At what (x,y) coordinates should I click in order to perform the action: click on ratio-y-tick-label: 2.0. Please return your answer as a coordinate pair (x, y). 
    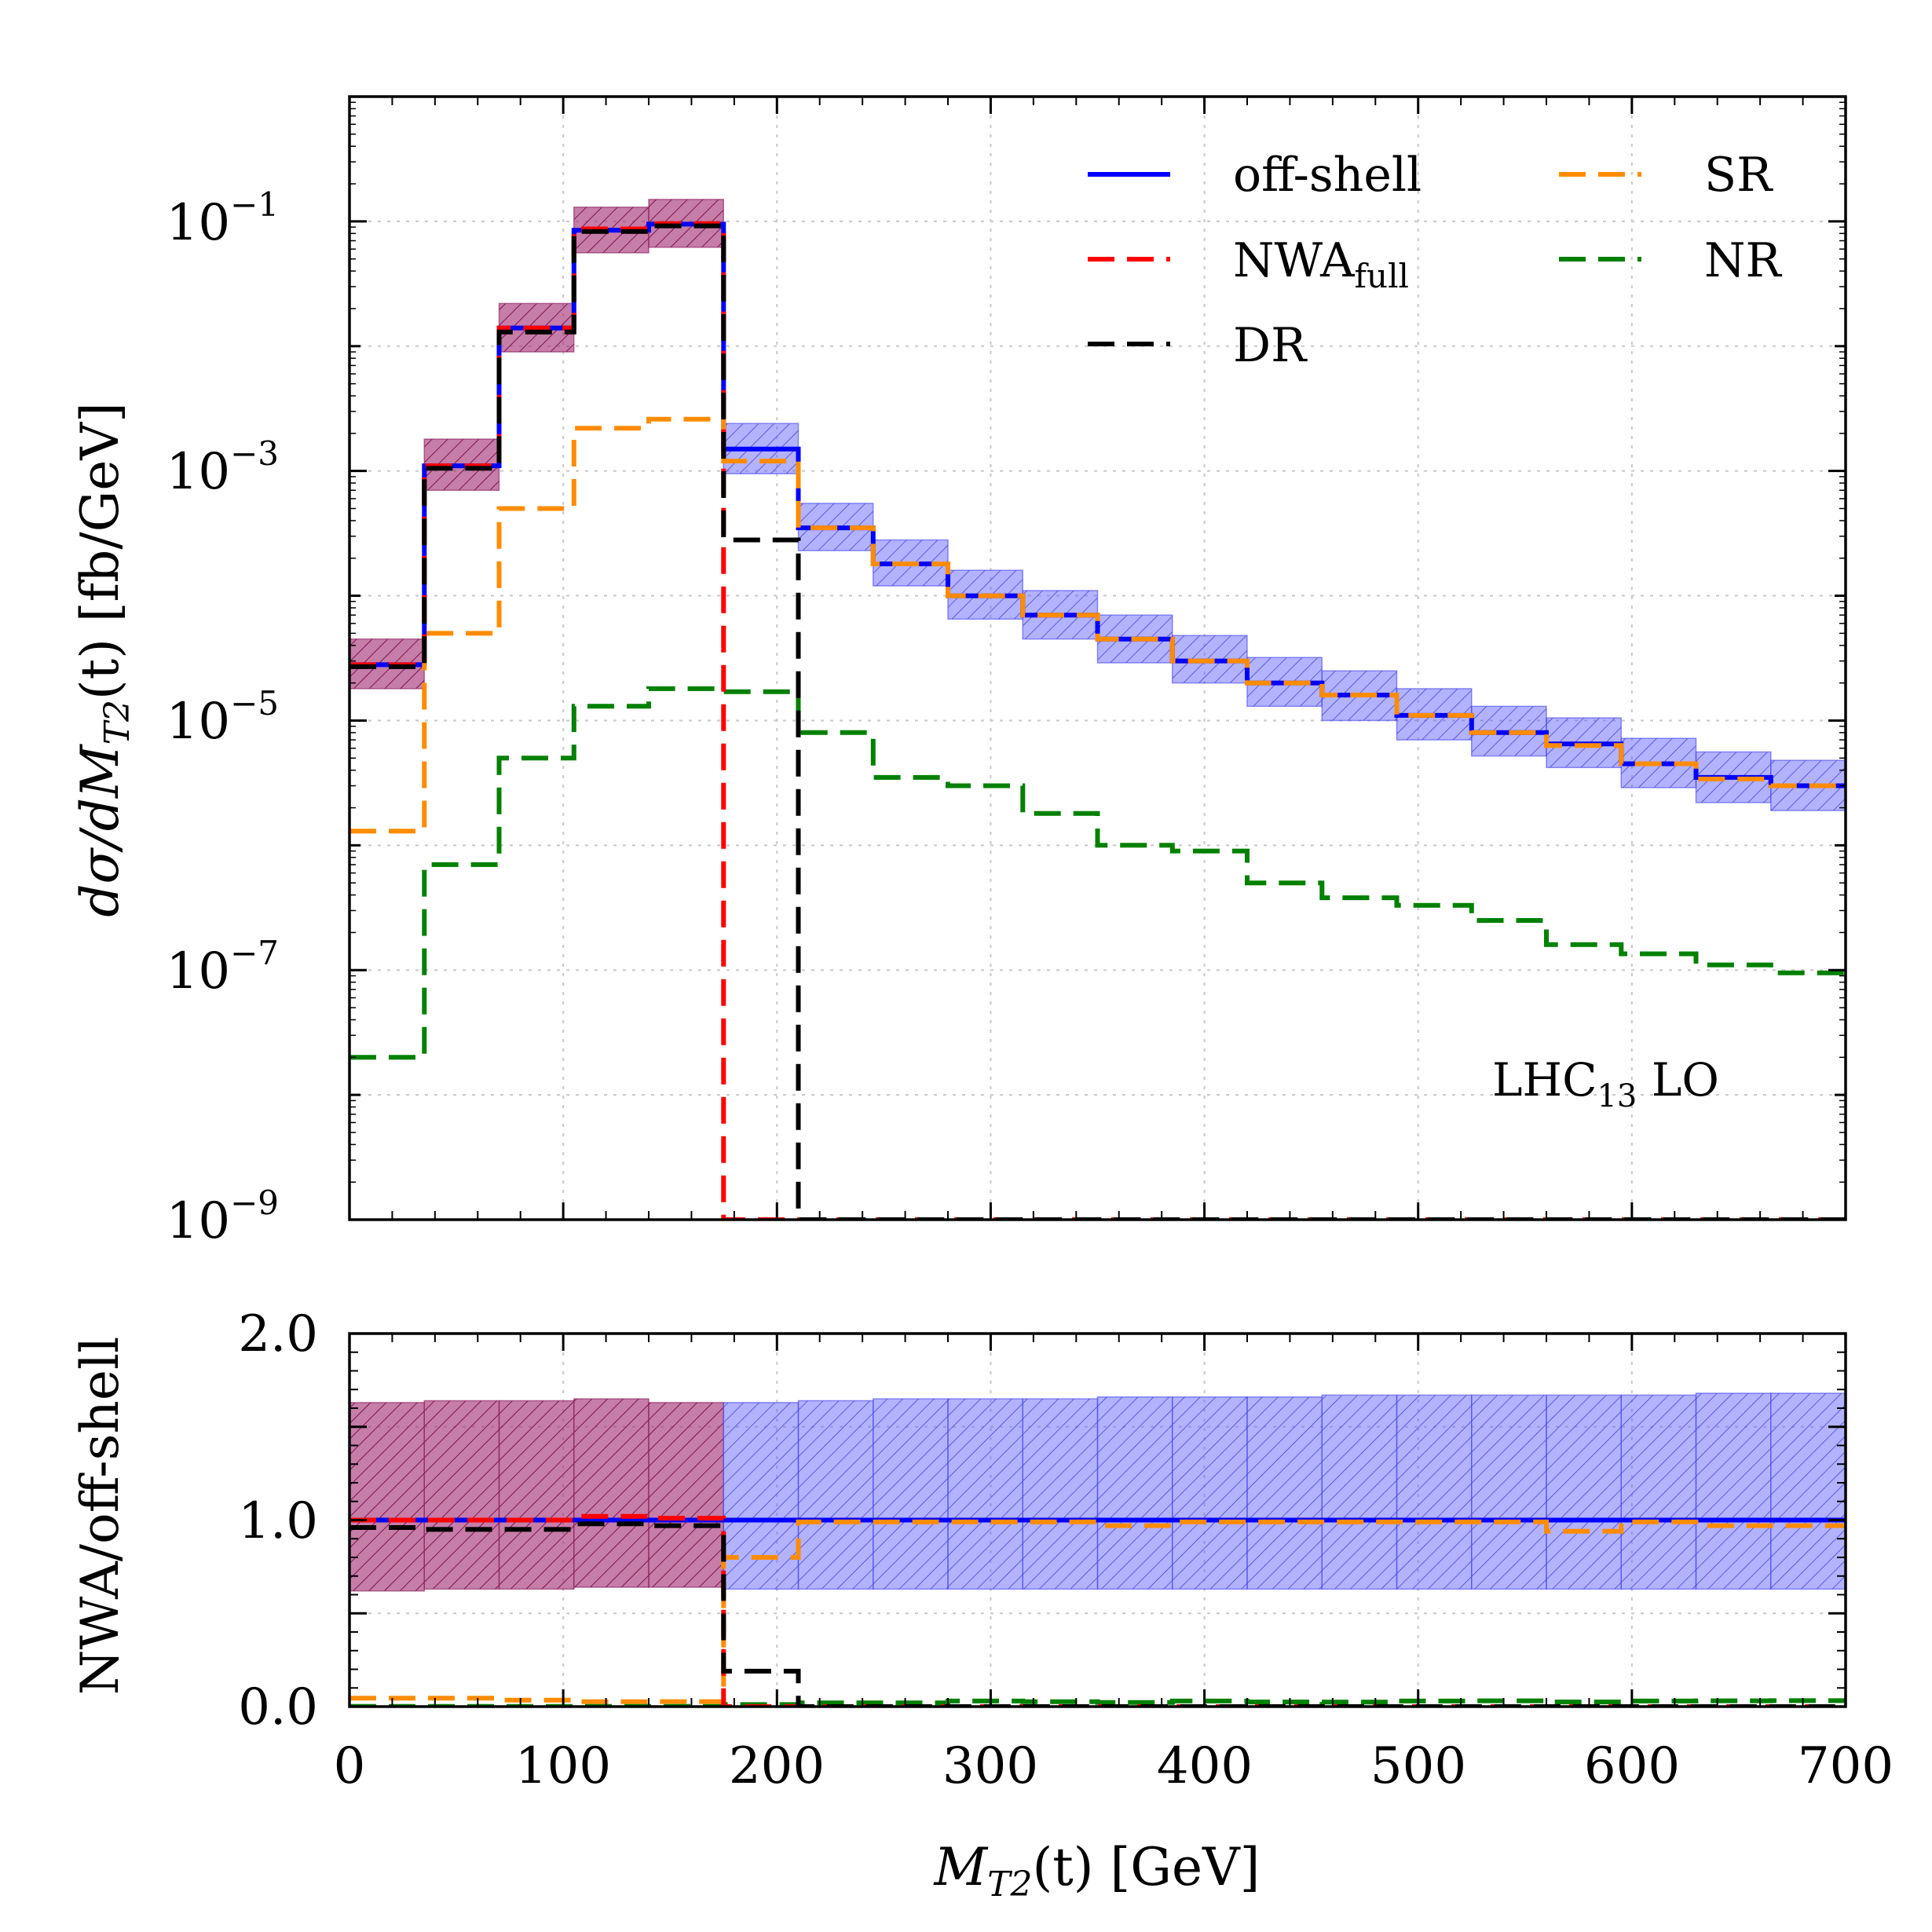
    Looking at the image, I should click on (278, 1334).